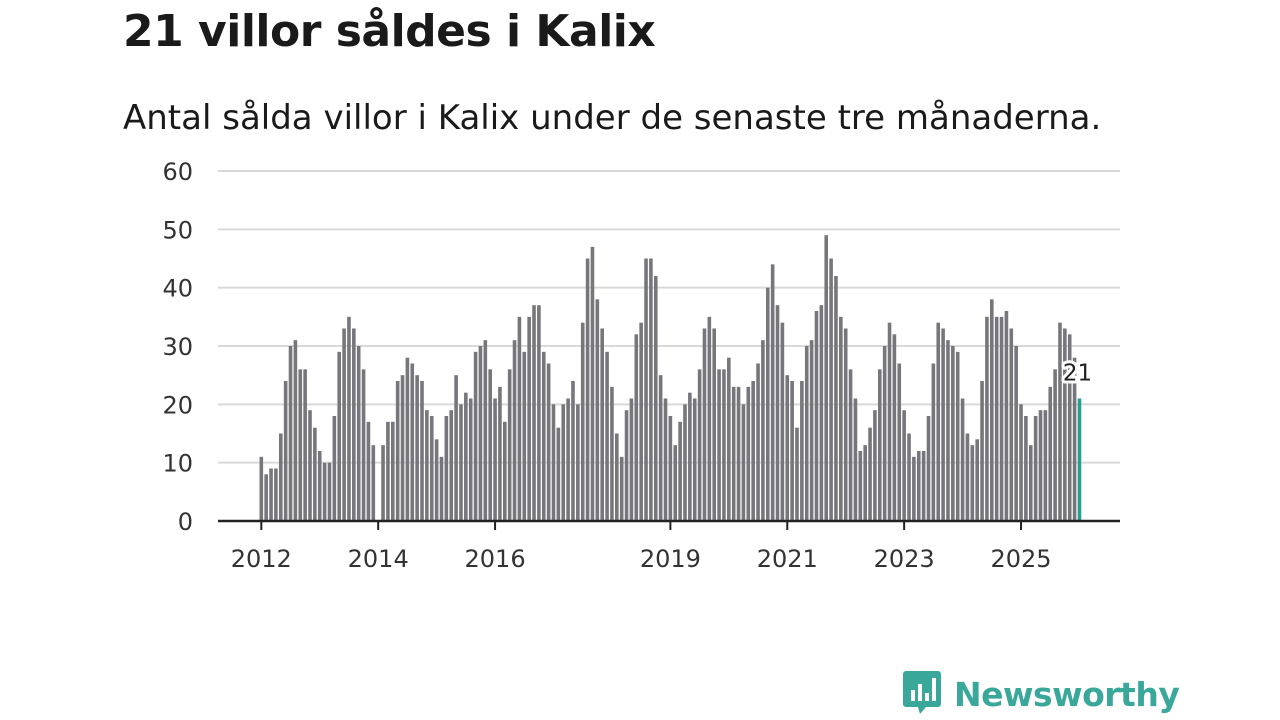  I want to click on y-tick-label: 50, so click(177, 230).